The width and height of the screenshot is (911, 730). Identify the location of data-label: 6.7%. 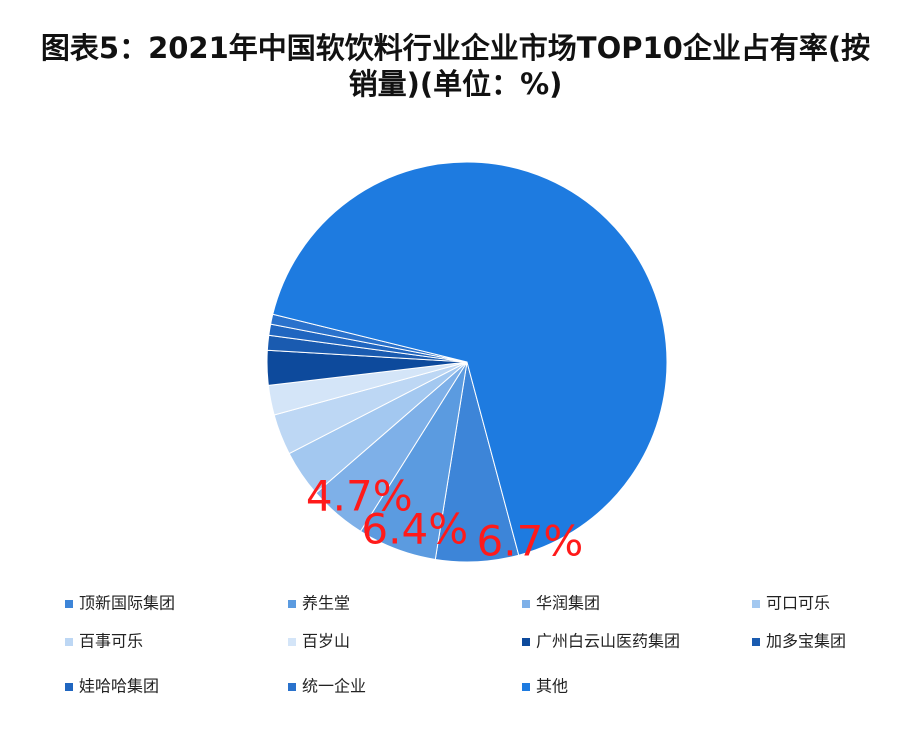
(530, 540).